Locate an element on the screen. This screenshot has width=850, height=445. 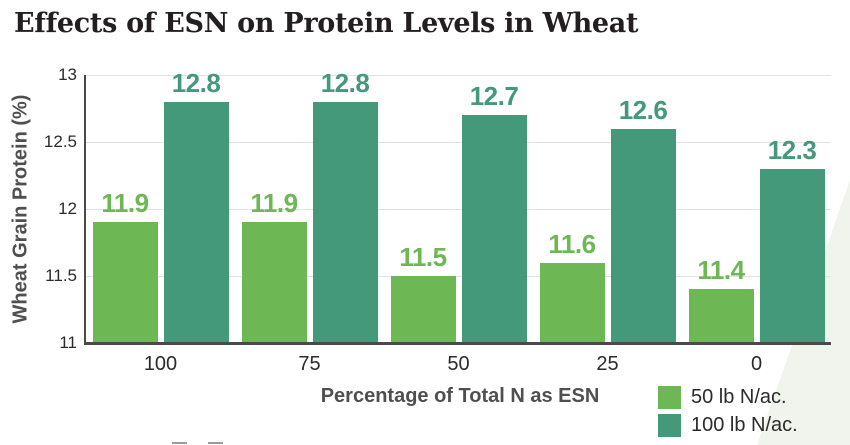
legend: 50 lb N/ac. 100 lb N/ac. is located at coordinates (728, 411).